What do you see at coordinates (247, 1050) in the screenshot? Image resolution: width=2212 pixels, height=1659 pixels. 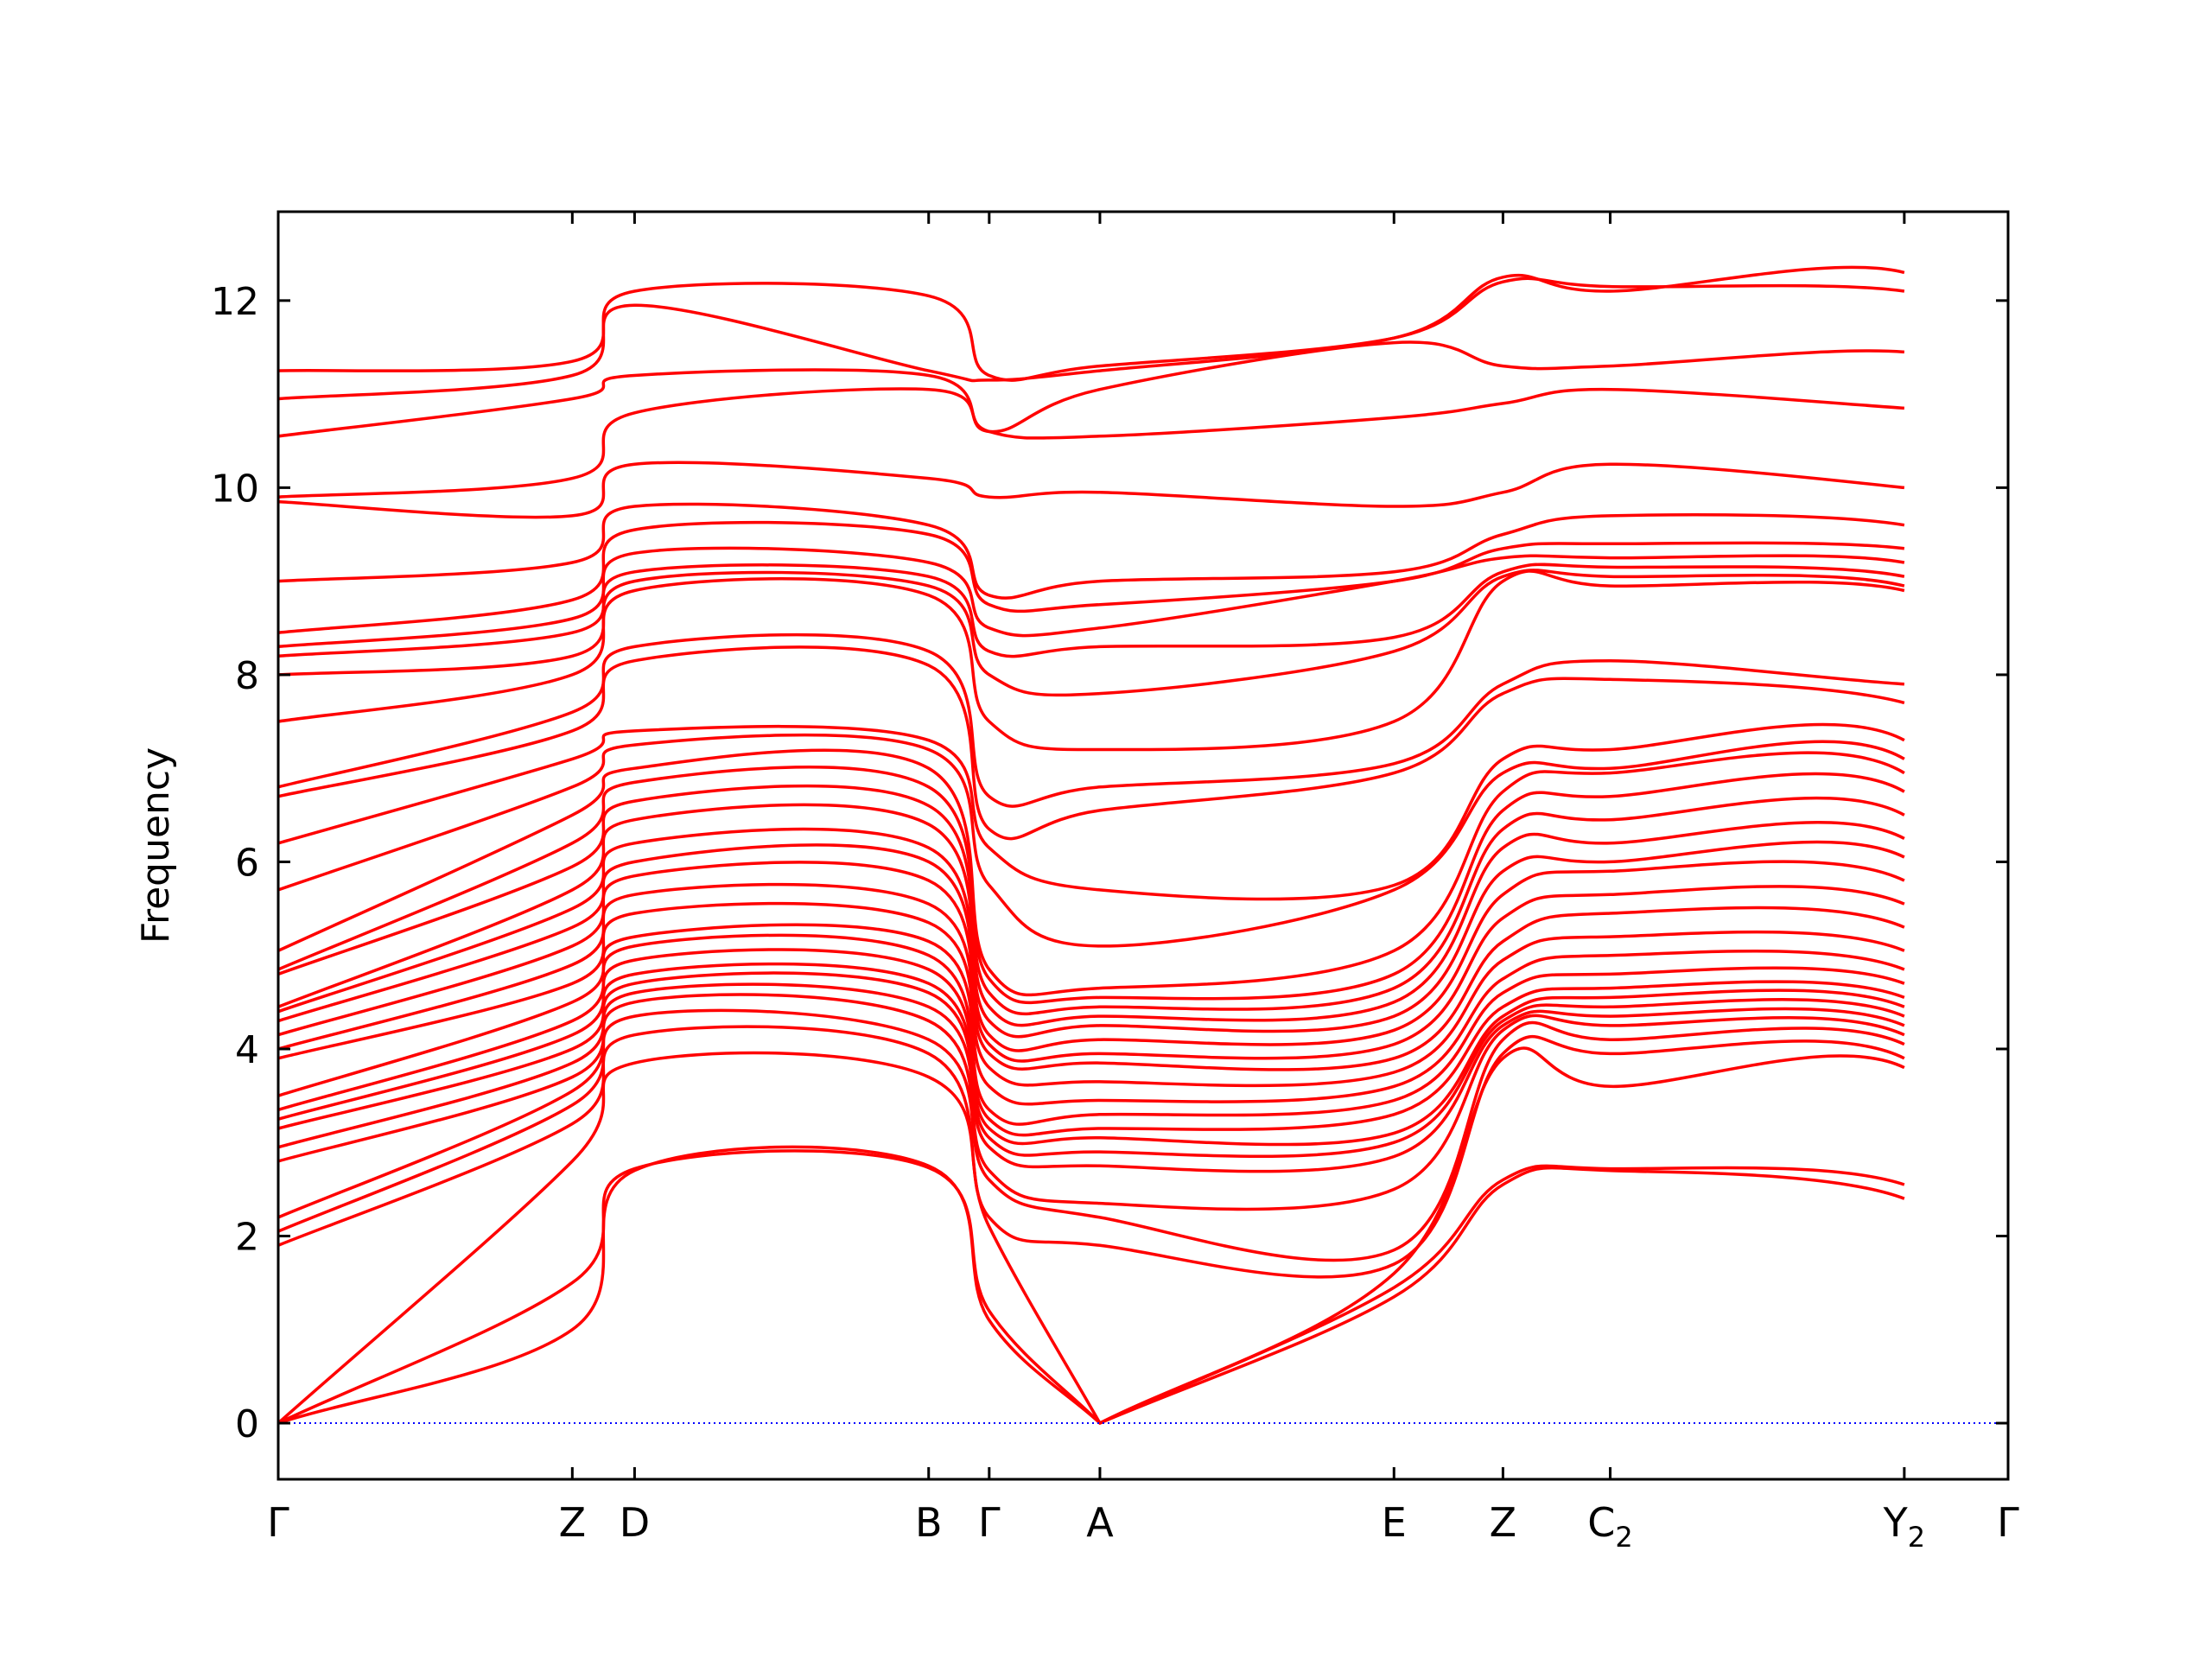 I see `y-tick-label: 4` at bounding box center [247, 1050].